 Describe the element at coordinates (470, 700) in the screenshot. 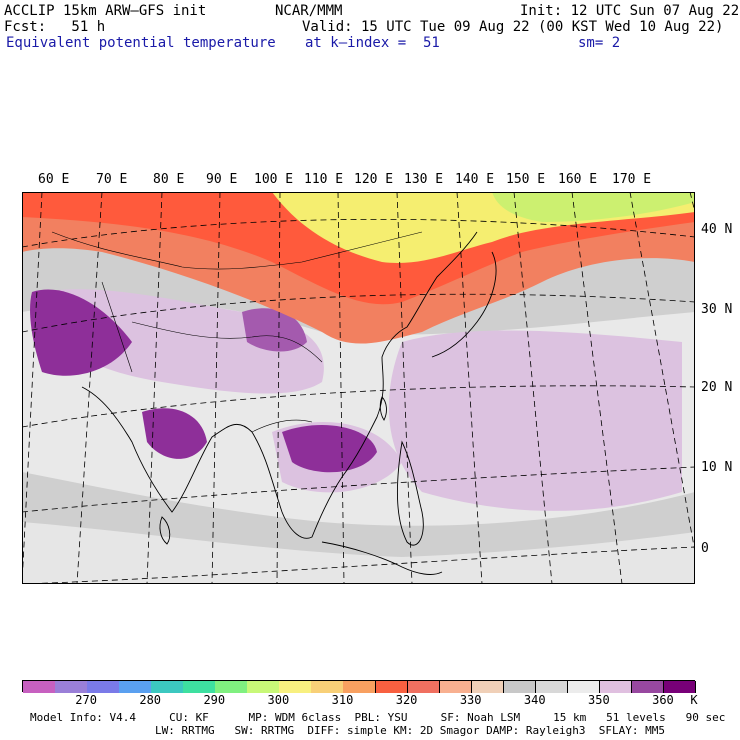

I see `colorbar-tick-label: 330` at that location.